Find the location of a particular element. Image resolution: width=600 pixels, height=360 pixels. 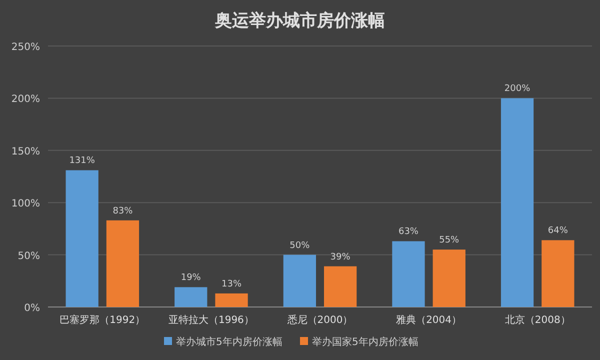

y-tick-label: 100% is located at coordinates (25, 204).